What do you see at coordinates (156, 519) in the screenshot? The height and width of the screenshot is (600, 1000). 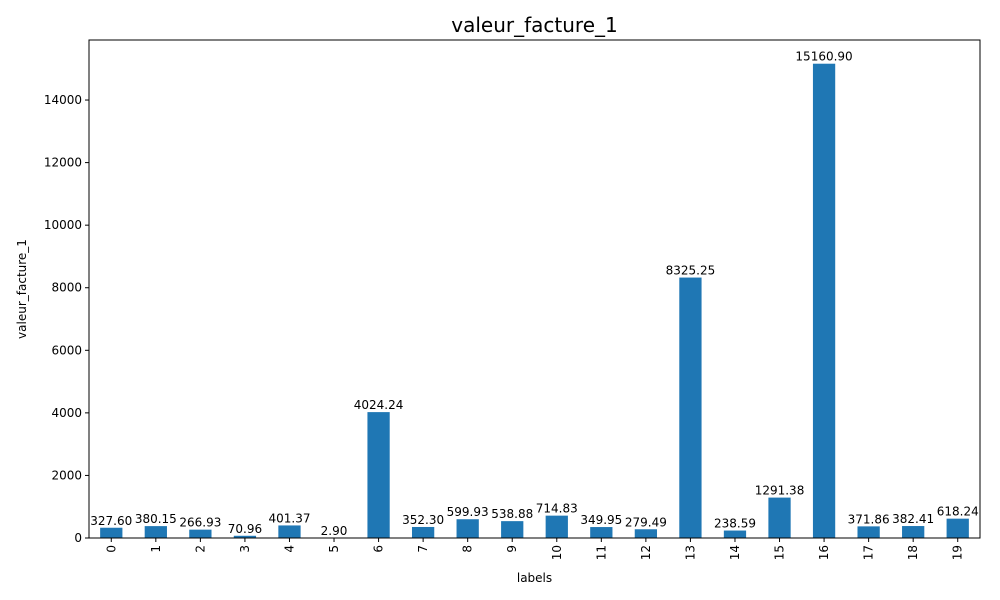 I see `data-label: 380.15` at bounding box center [156, 519].